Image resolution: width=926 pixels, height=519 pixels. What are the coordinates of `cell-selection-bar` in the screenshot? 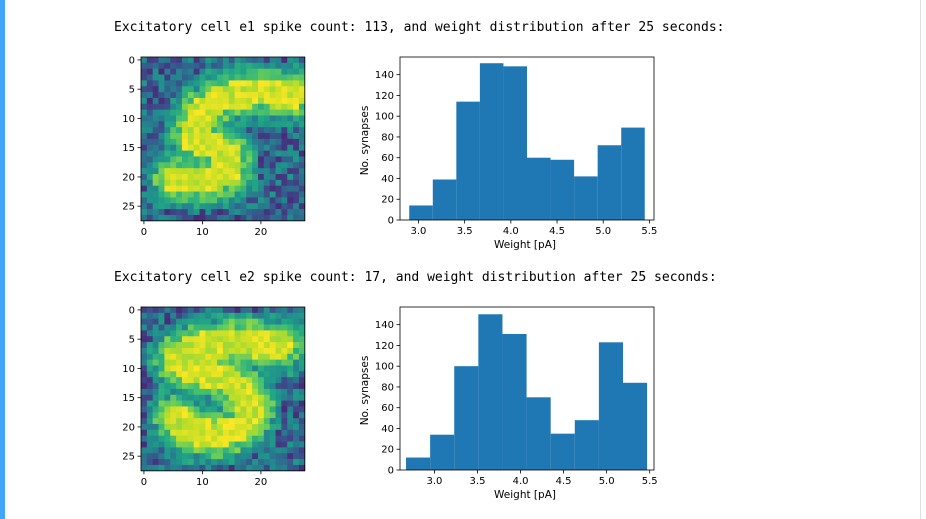 It's located at (2, 259).